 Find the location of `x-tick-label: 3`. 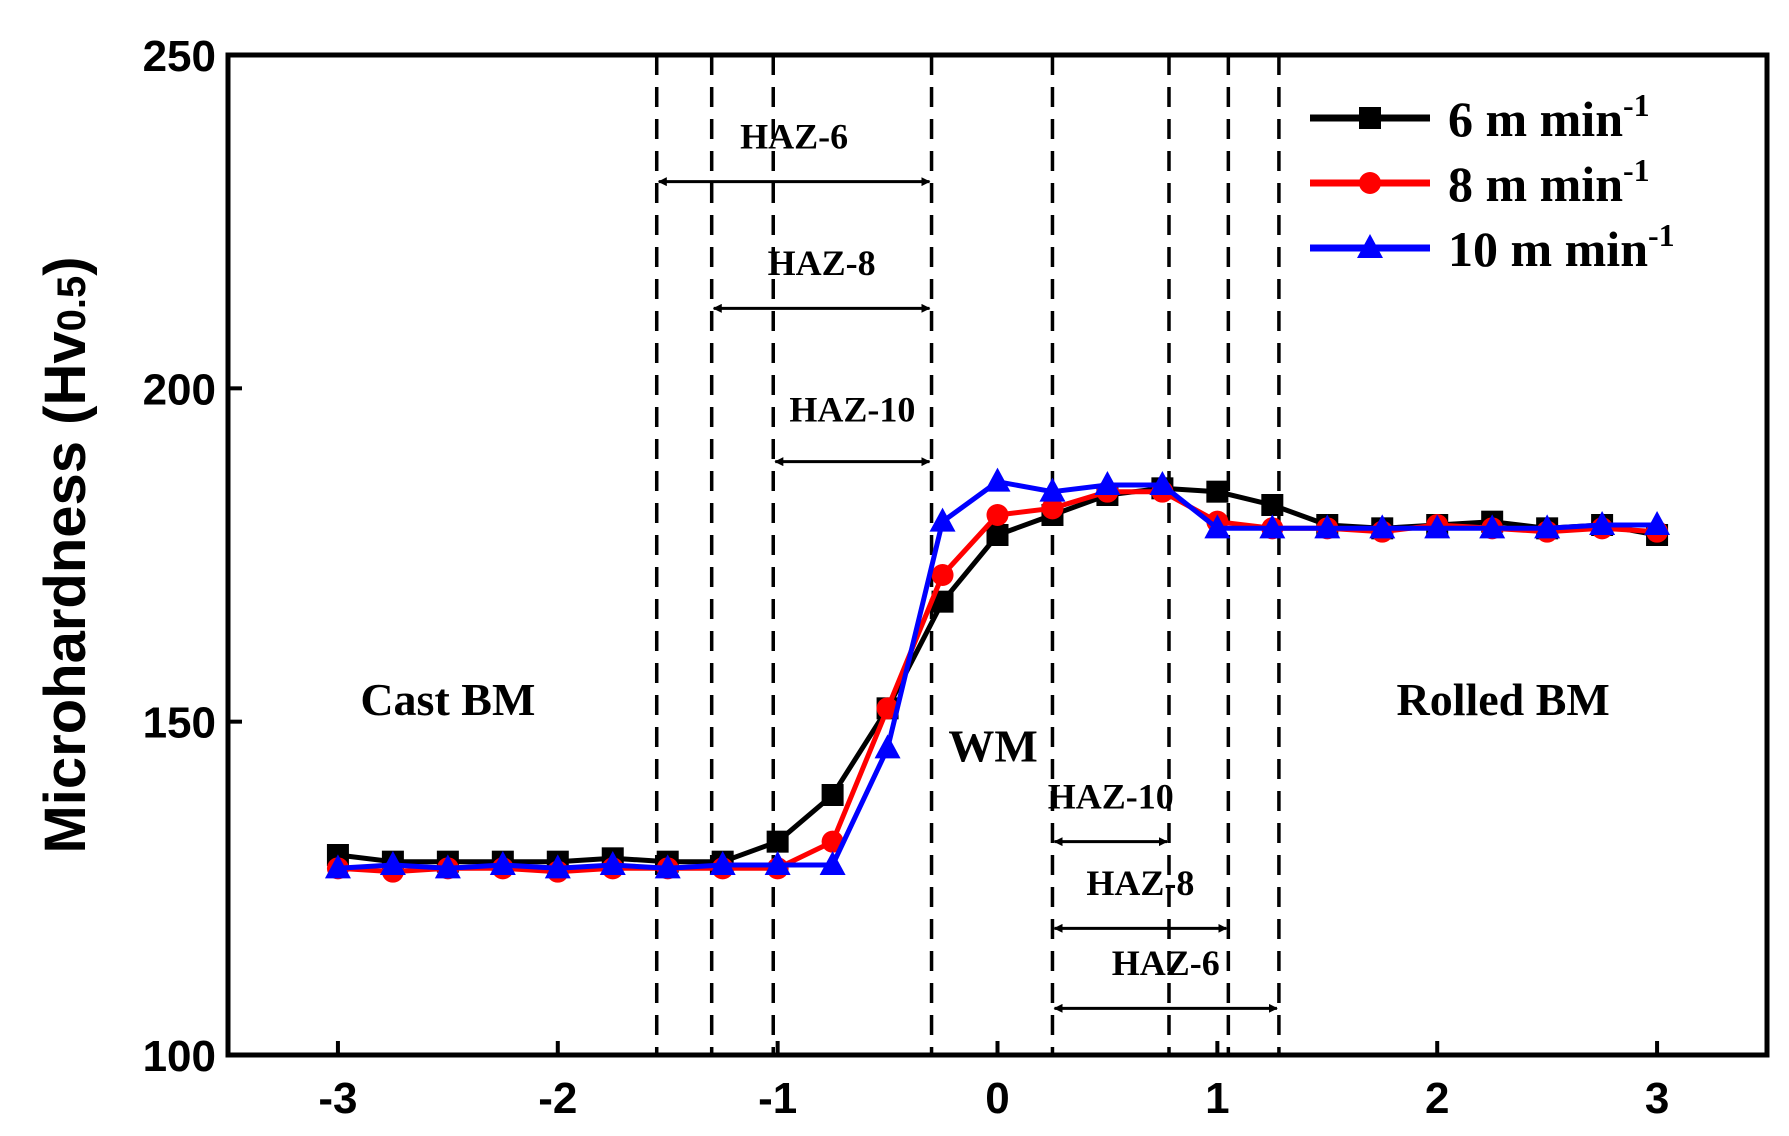

x-tick-label: 3 is located at coordinates (1657, 1098).